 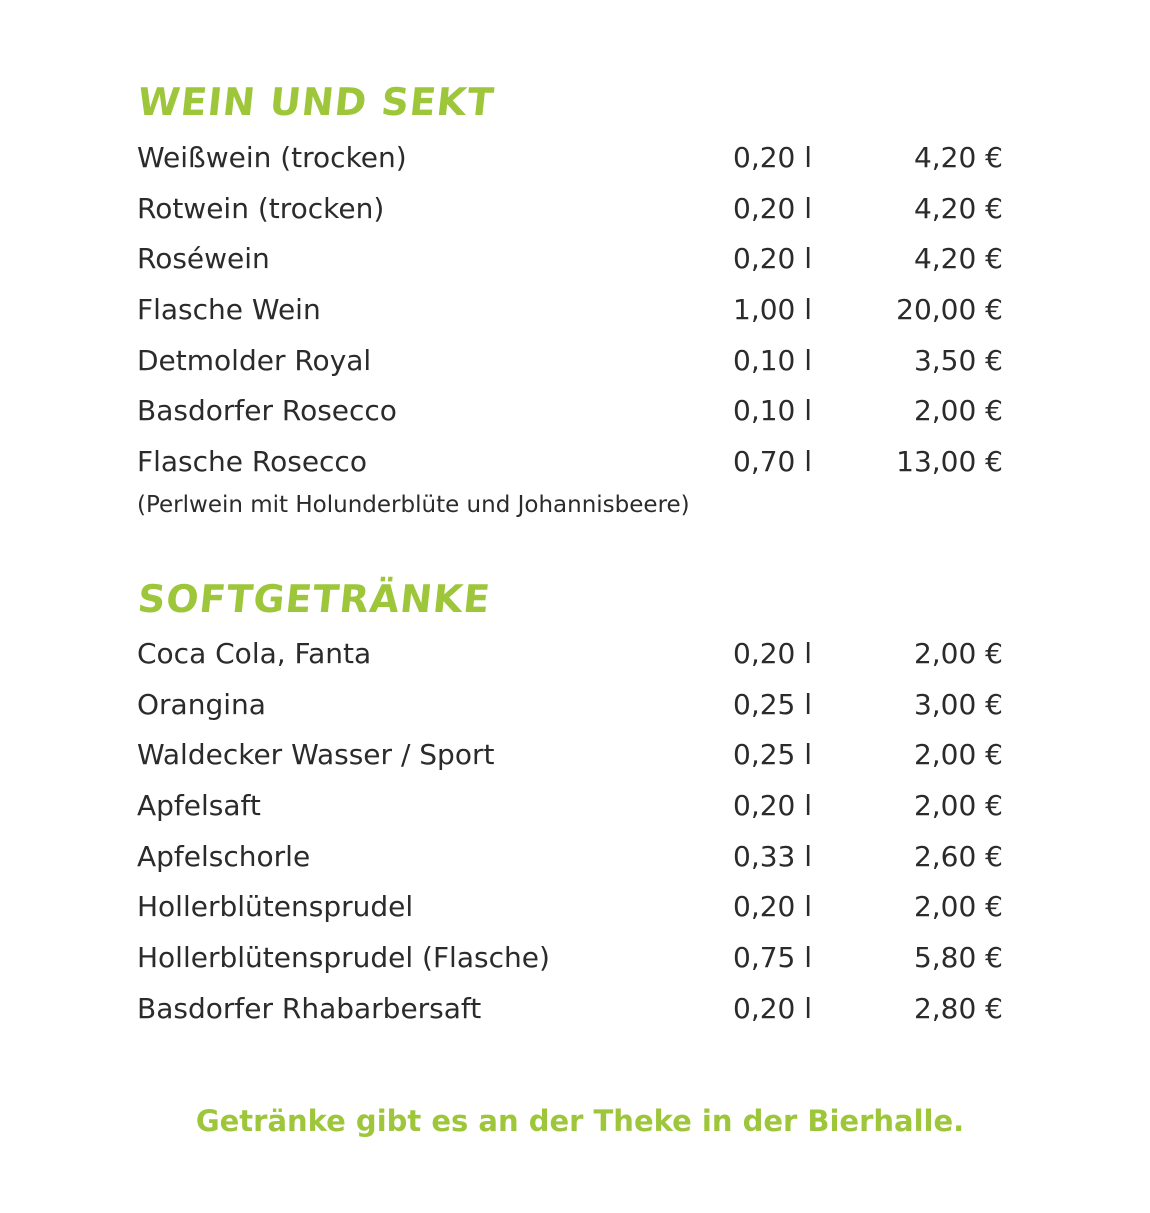 What do you see at coordinates (958, 856) in the screenshot?
I see `item-price: 2,60 €` at bounding box center [958, 856].